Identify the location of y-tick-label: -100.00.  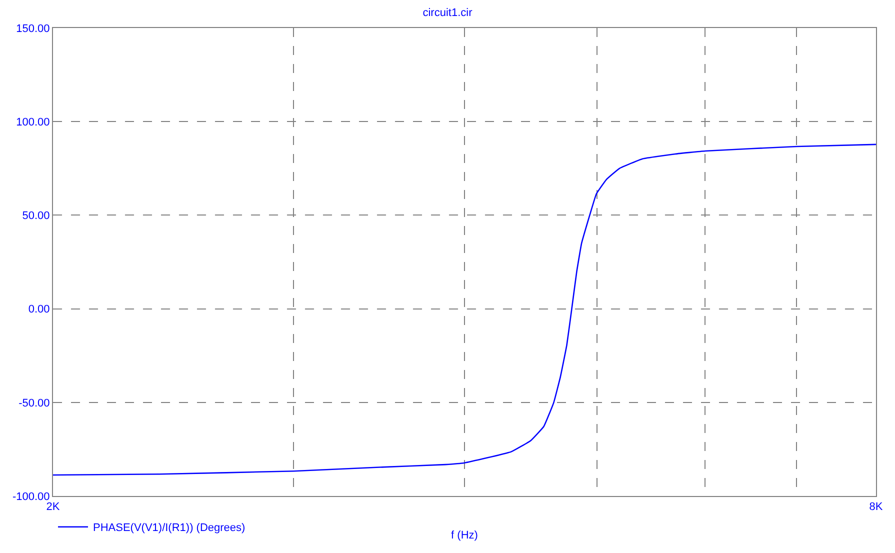
(31, 496).